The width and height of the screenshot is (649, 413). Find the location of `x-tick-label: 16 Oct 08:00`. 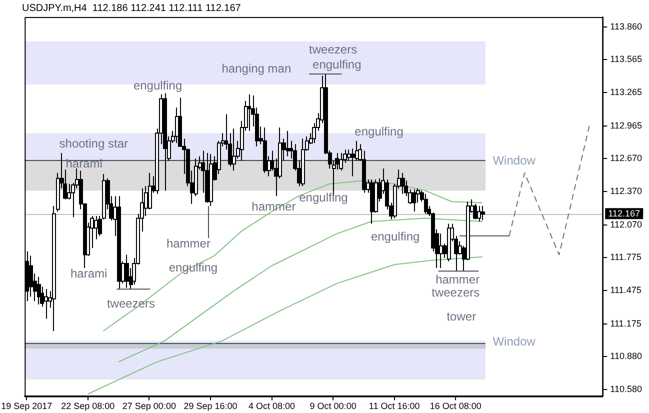

x-tick-label: 16 Oct 08:00 is located at coordinates (456, 406).